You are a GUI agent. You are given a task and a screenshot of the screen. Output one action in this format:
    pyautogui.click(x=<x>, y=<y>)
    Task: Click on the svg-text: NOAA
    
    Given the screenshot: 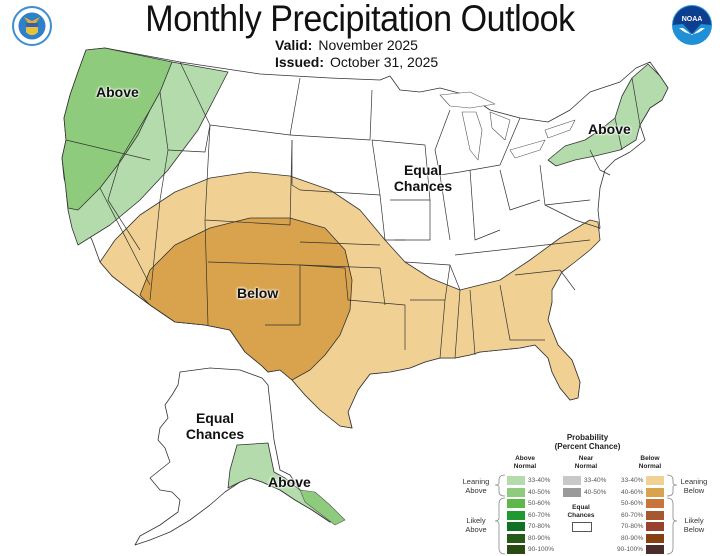 What is the action you would take?
    pyautogui.click(x=692, y=19)
    